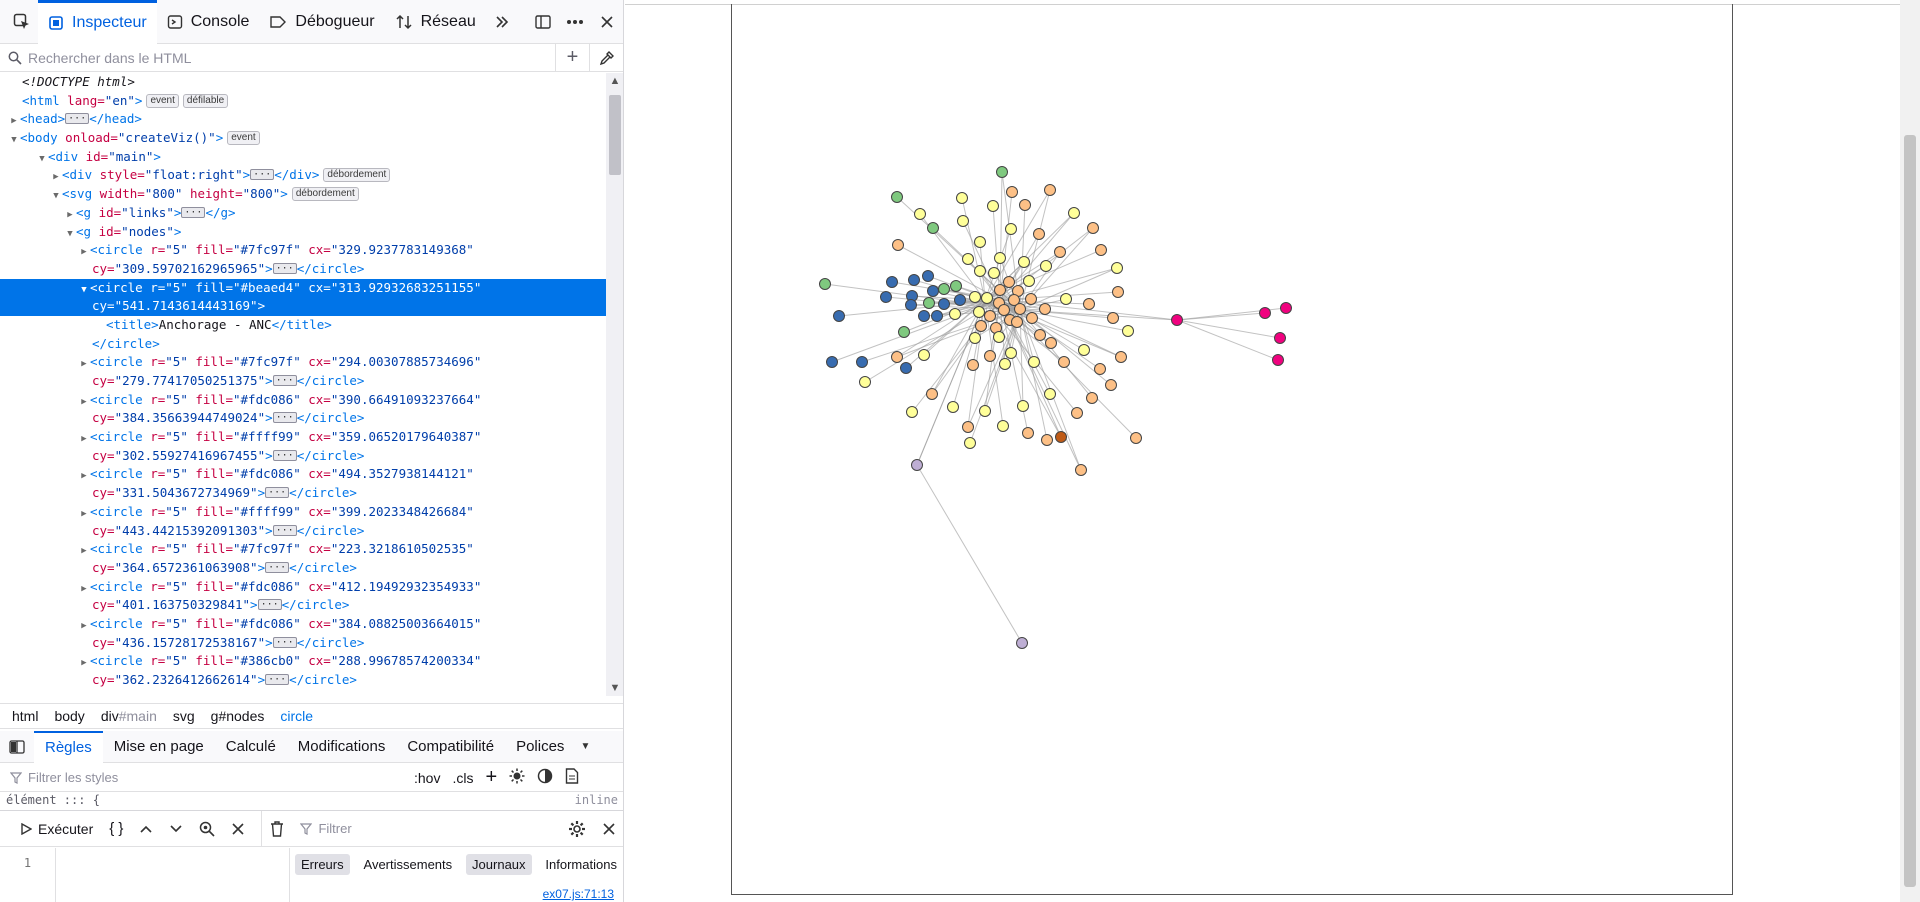 The image size is (1920, 902). I want to click on tab-rules: Règles, so click(68, 746).